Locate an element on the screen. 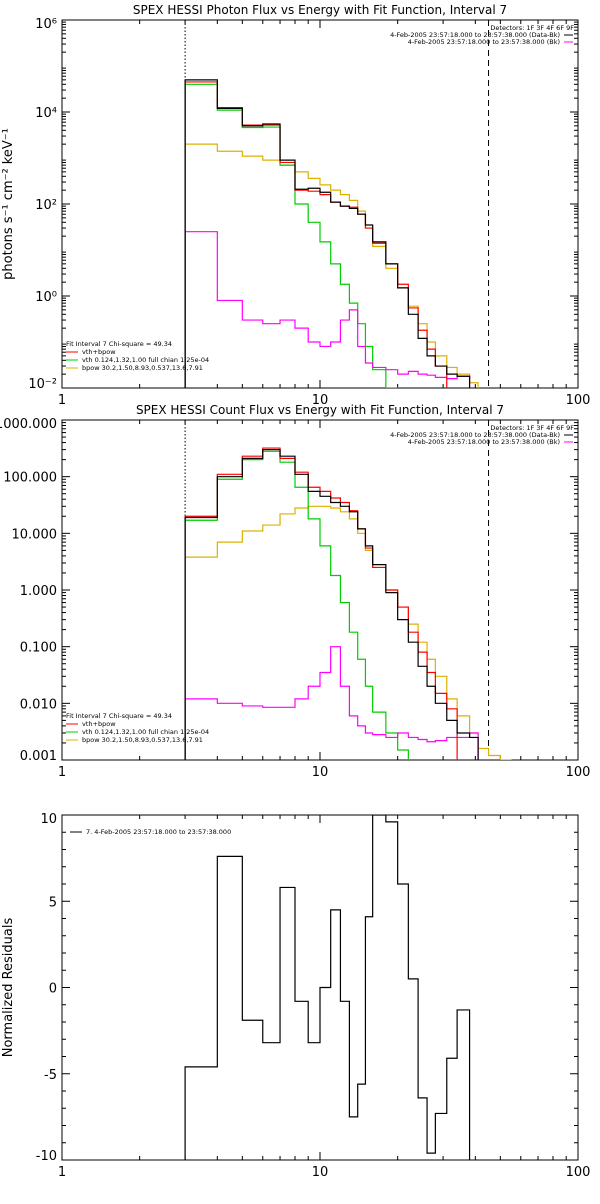  y-tick-label: 10⁴ is located at coordinates (46, 113).